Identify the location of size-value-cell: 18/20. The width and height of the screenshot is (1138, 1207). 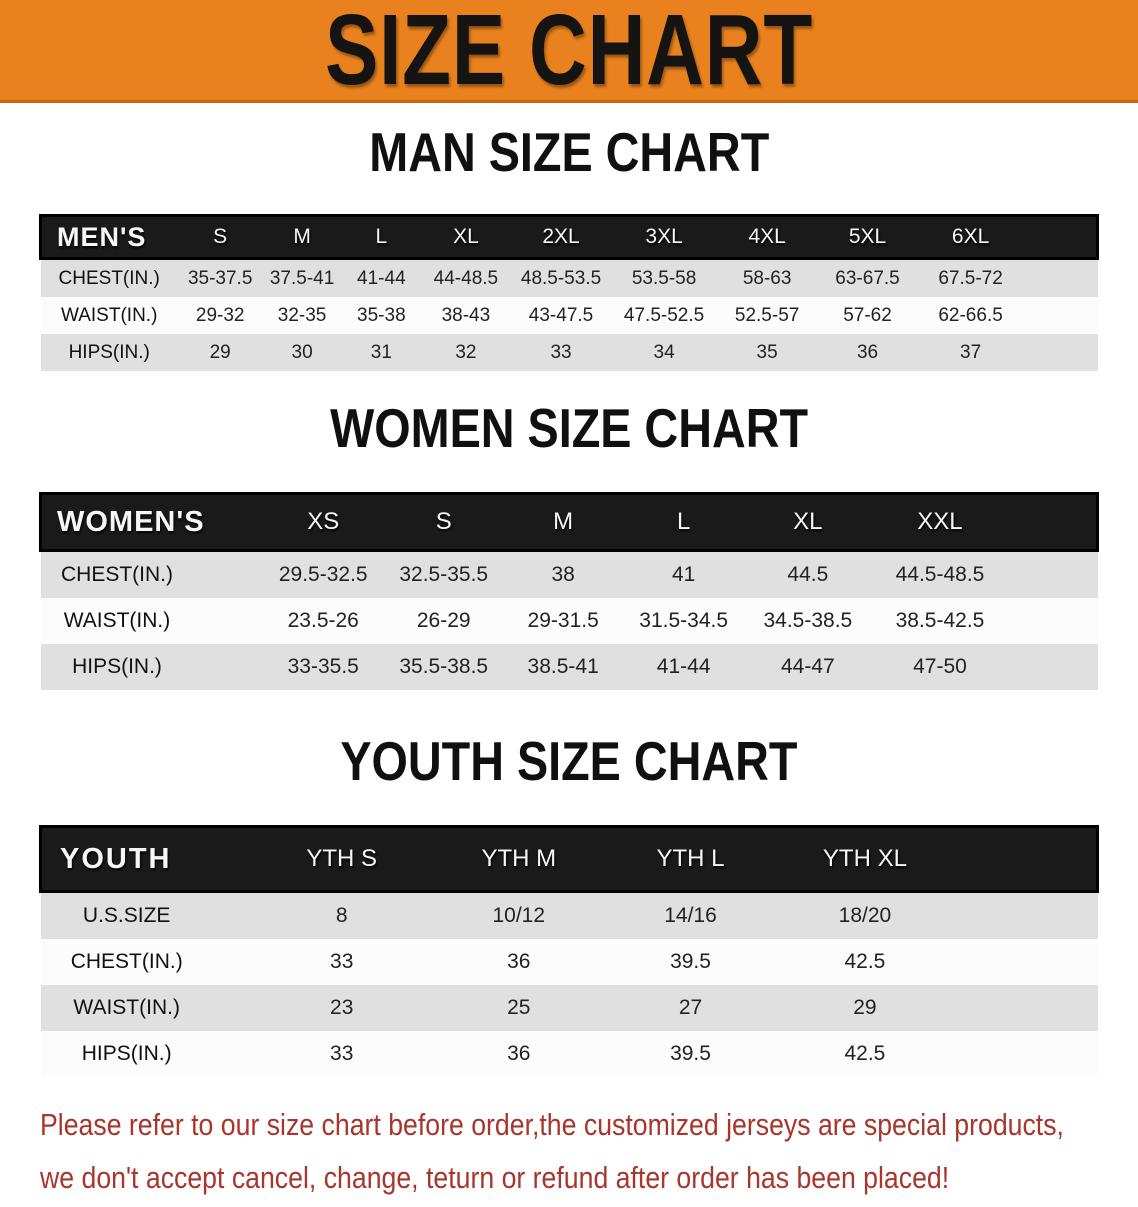
(865, 915).